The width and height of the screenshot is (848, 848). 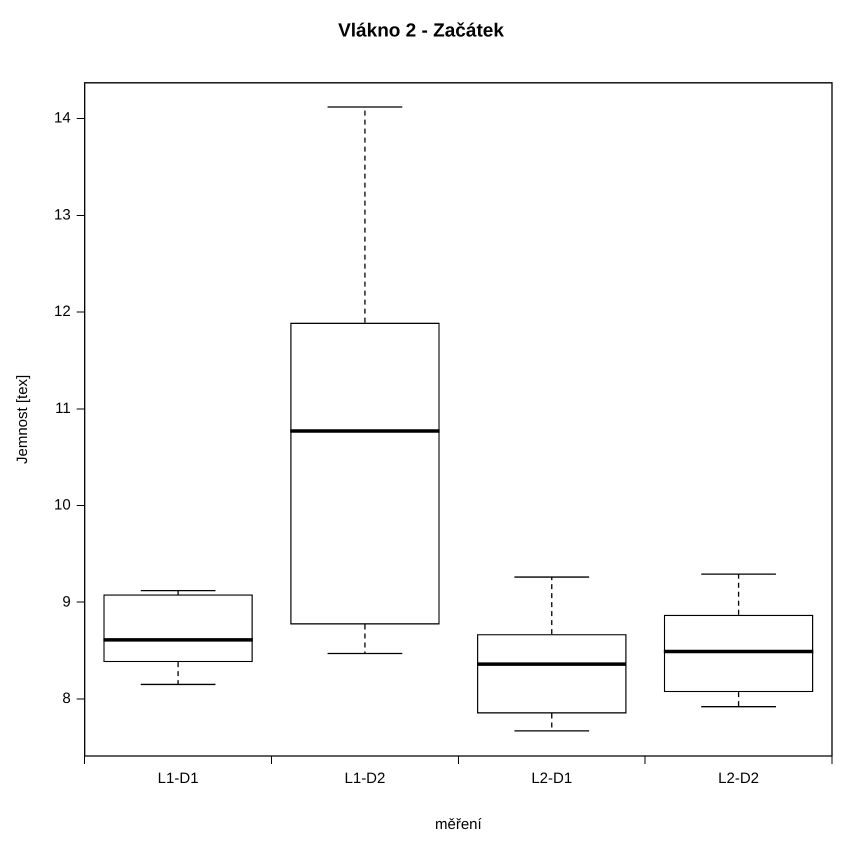 What do you see at coordinates (178, 779) in the screenshot?
I see `x-tick-label: L1-D1` at bounding box center [178, 779].